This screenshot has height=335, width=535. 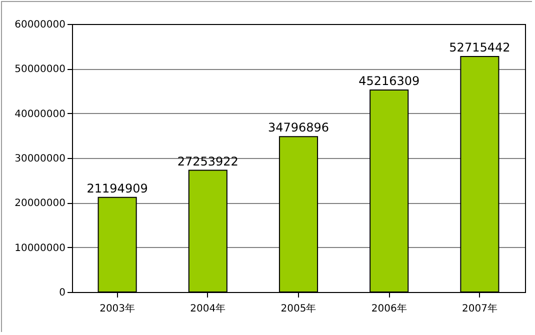 What do you see at coordinates (40, 25) in the screenshot?
I see `y-tick-label: 60000000` at bounding box center [40, 25].